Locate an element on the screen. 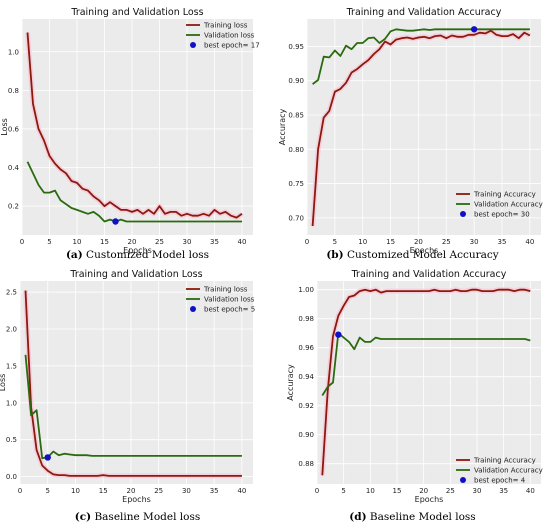 This screenshot has width=550, height=528. y-tick-label: 0.94 is located at coordinates (306, 377).